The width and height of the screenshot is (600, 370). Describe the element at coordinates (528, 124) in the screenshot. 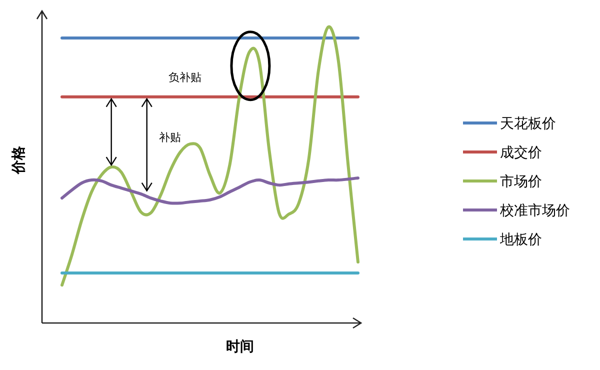

I see `legend-label: 天花板价` at that location.